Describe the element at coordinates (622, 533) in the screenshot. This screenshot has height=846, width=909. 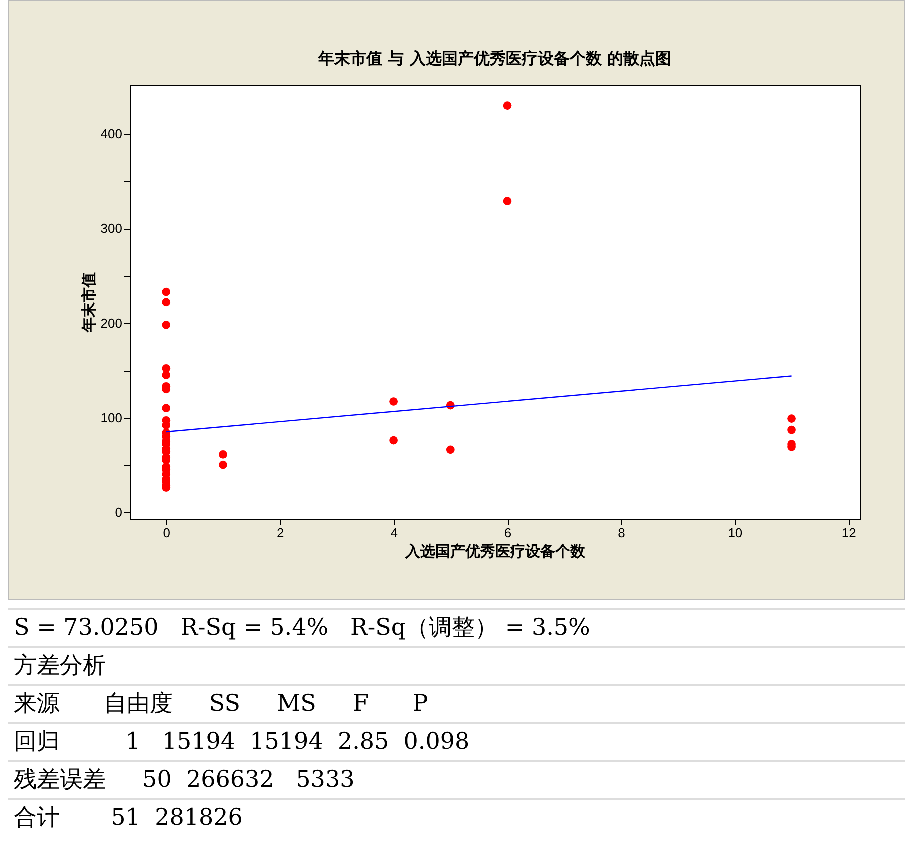
I see `x-tick-label: 8` at that location.